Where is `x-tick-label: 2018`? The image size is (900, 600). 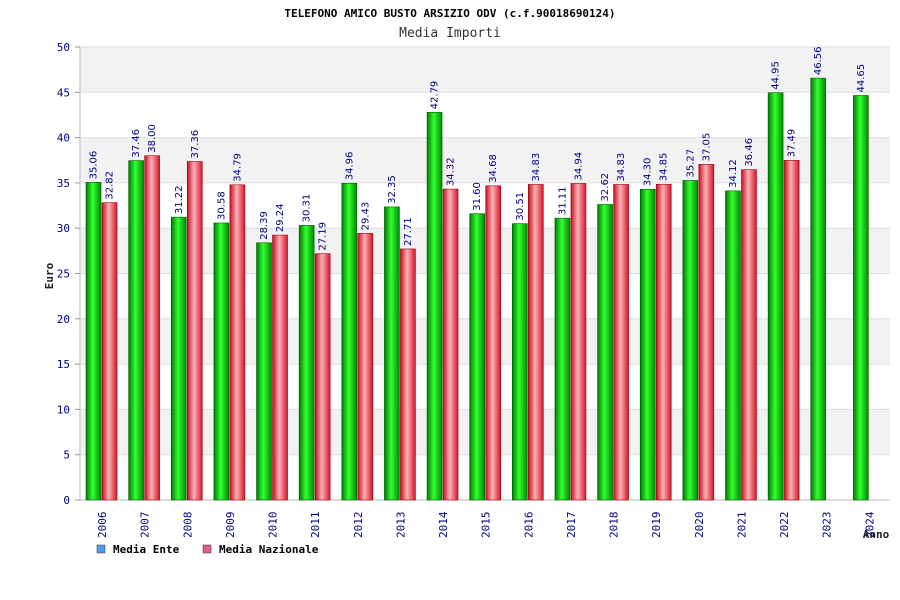 x-tick-label: 2018 is located at coordinates (614, 525).